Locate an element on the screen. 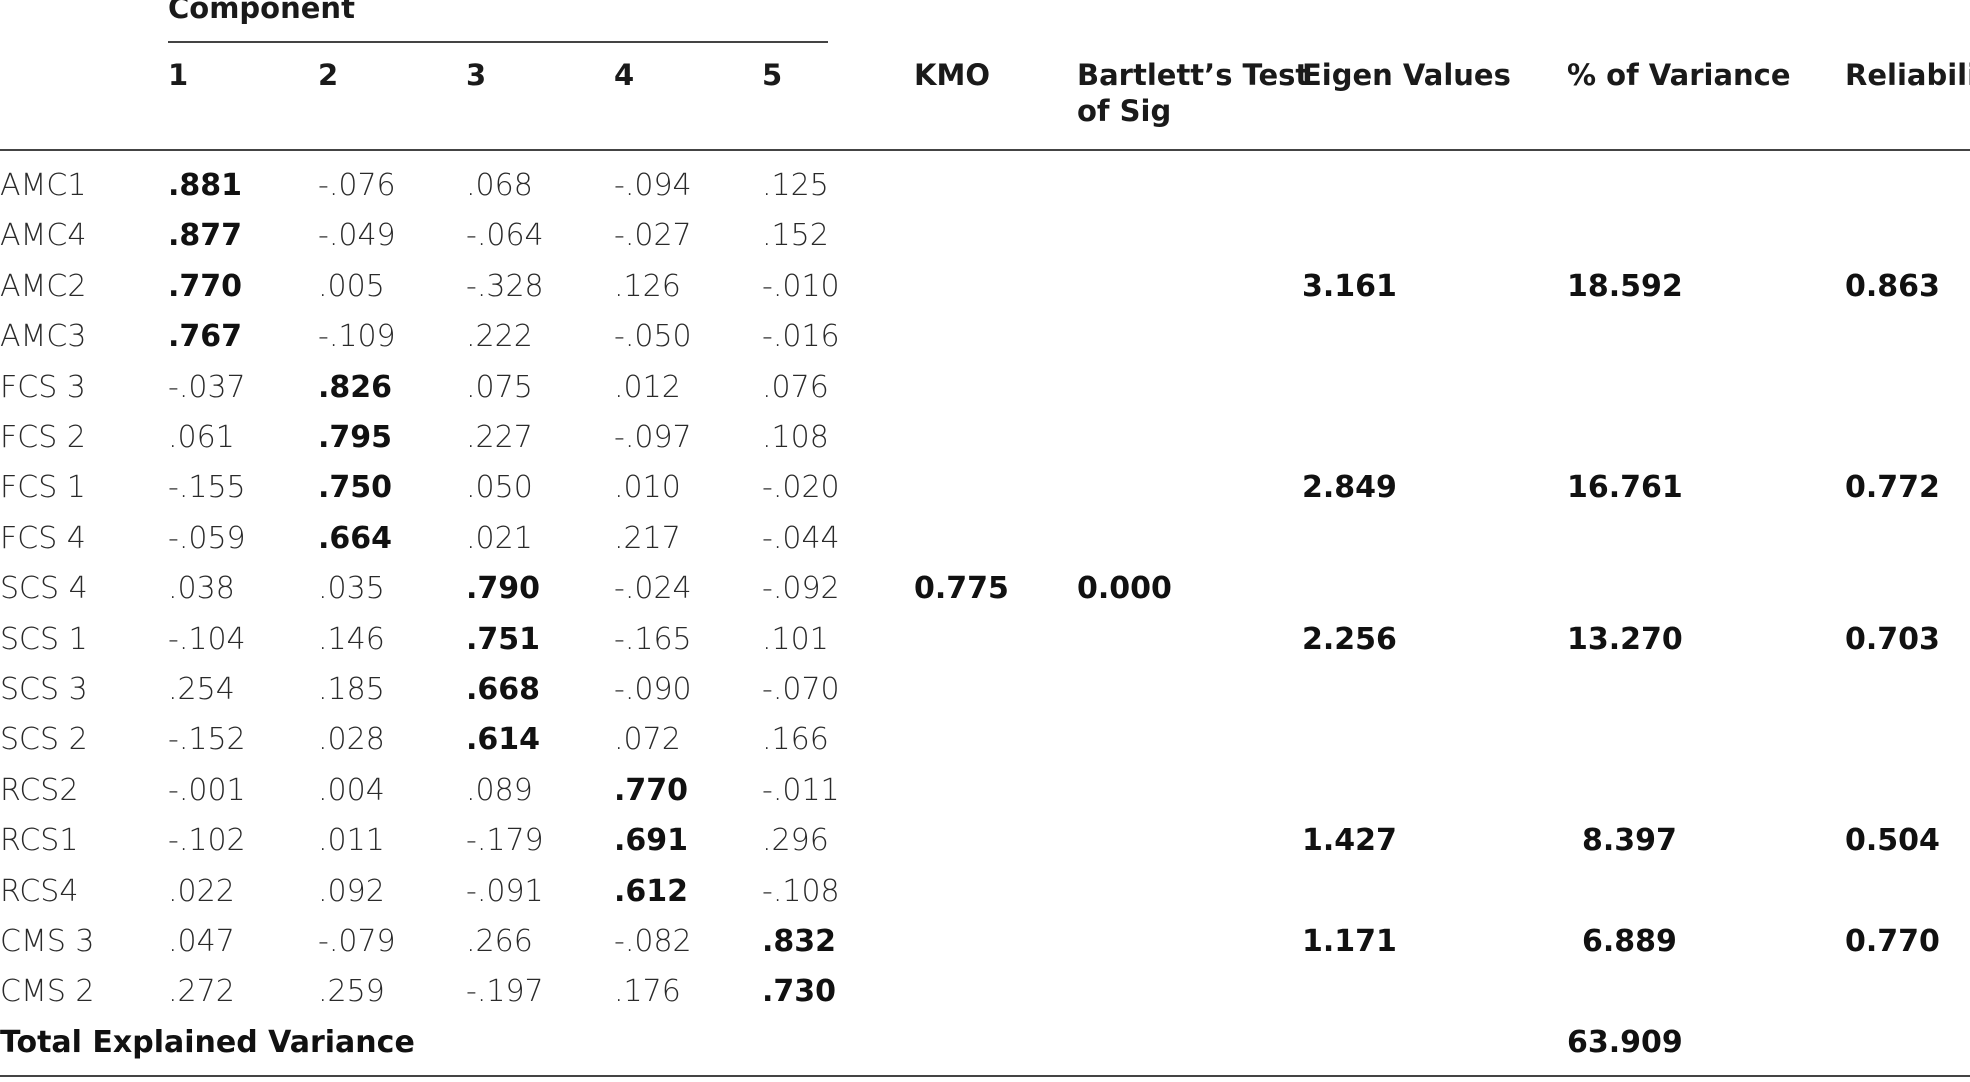 Image resolution: width=1970 pixels, height=1082 pixels. loading-cell: .185 is located at coordinates (351, 689).